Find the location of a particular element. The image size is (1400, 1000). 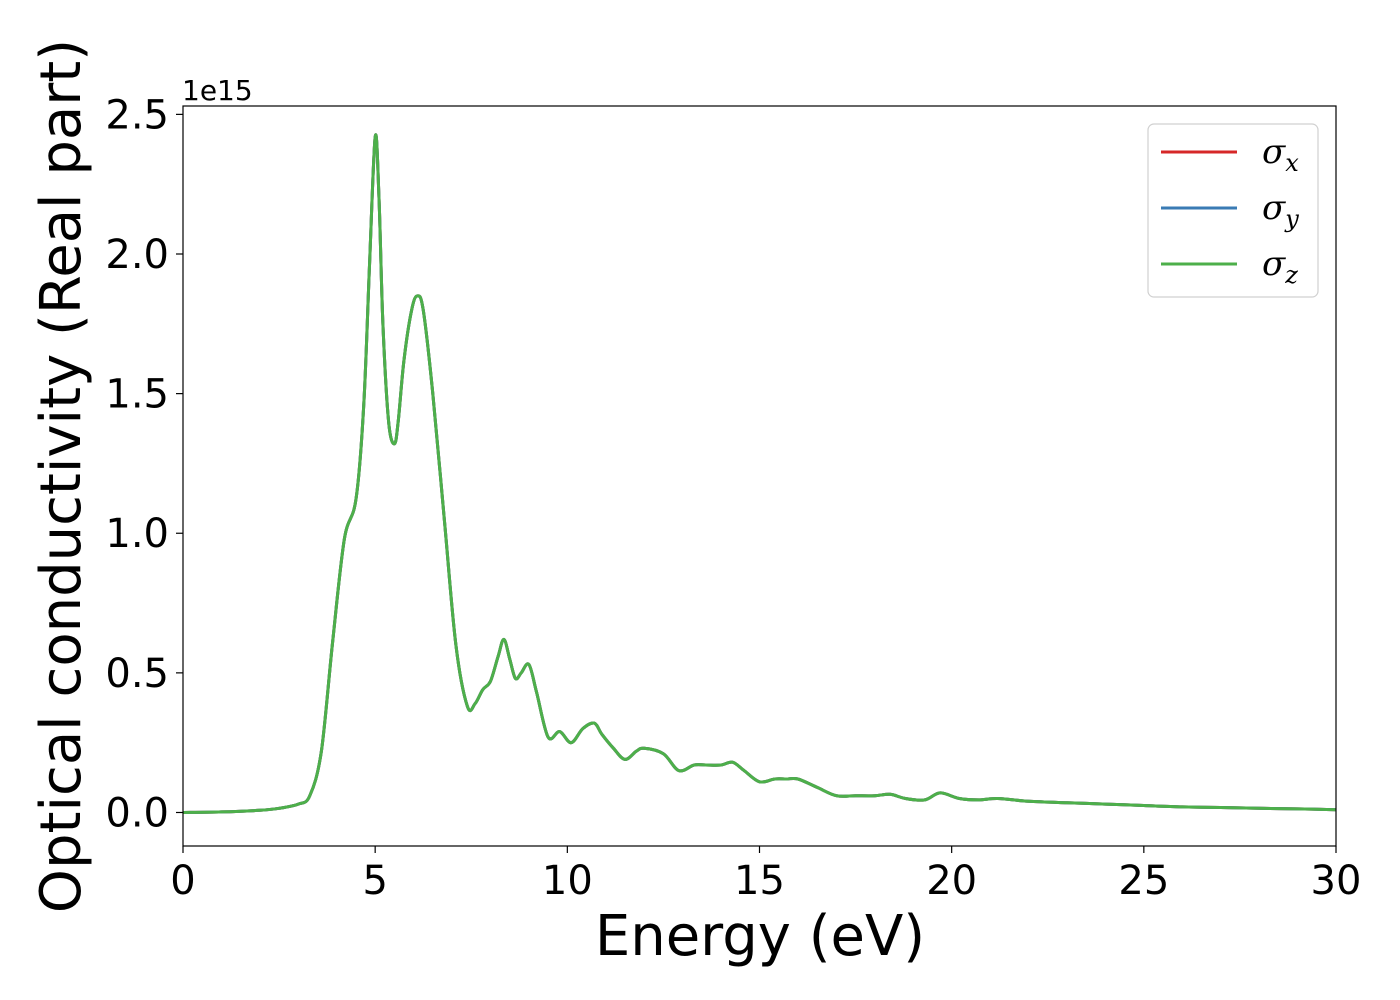

x-axis-ticks: 0 5 10 15 20 25 30 is located at coordinates (765, 875).